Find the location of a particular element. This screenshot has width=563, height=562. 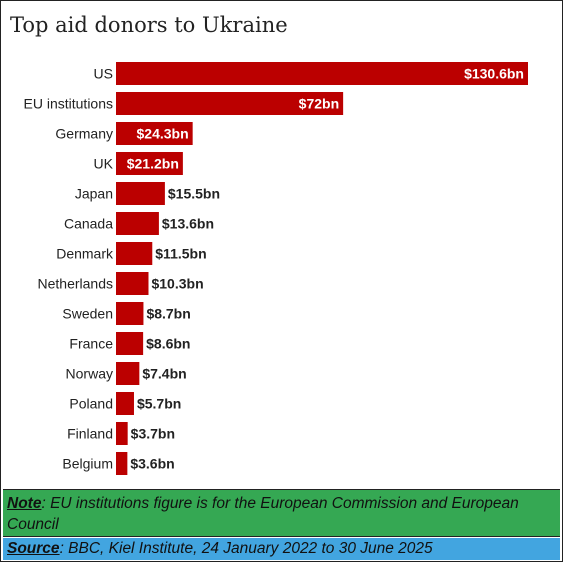

value-label-poland: $5.7bn is located at coordinates (159, 404).